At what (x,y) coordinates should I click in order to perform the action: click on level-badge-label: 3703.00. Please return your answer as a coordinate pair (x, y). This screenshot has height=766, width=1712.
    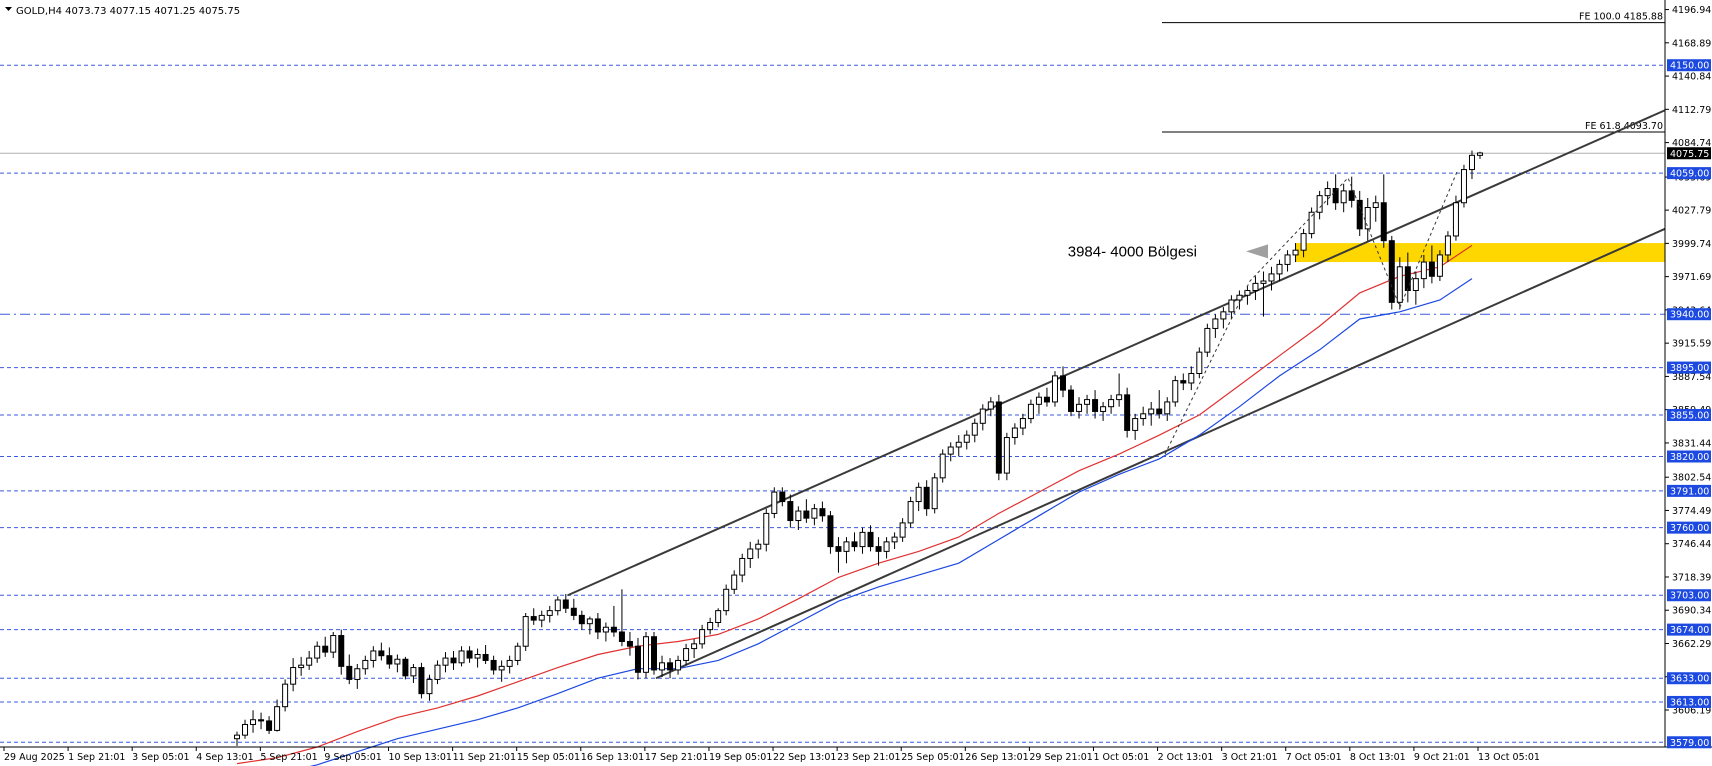
    Looking at the image, I should click on (1689, 596).